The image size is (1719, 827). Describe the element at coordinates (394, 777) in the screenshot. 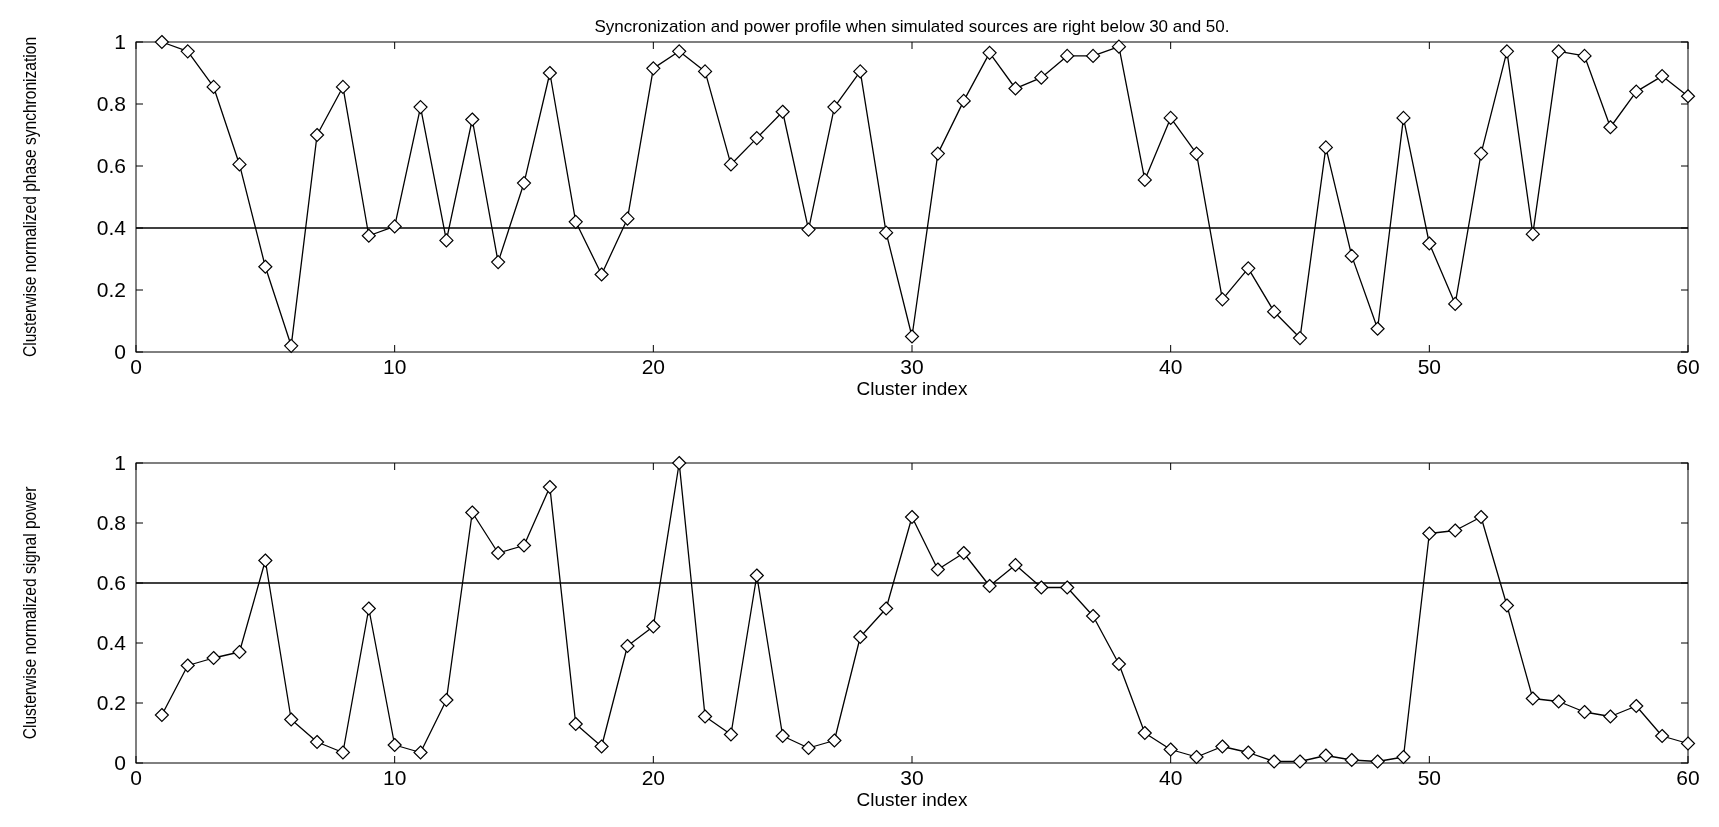

I see `x-tick-label: 10` at that location.